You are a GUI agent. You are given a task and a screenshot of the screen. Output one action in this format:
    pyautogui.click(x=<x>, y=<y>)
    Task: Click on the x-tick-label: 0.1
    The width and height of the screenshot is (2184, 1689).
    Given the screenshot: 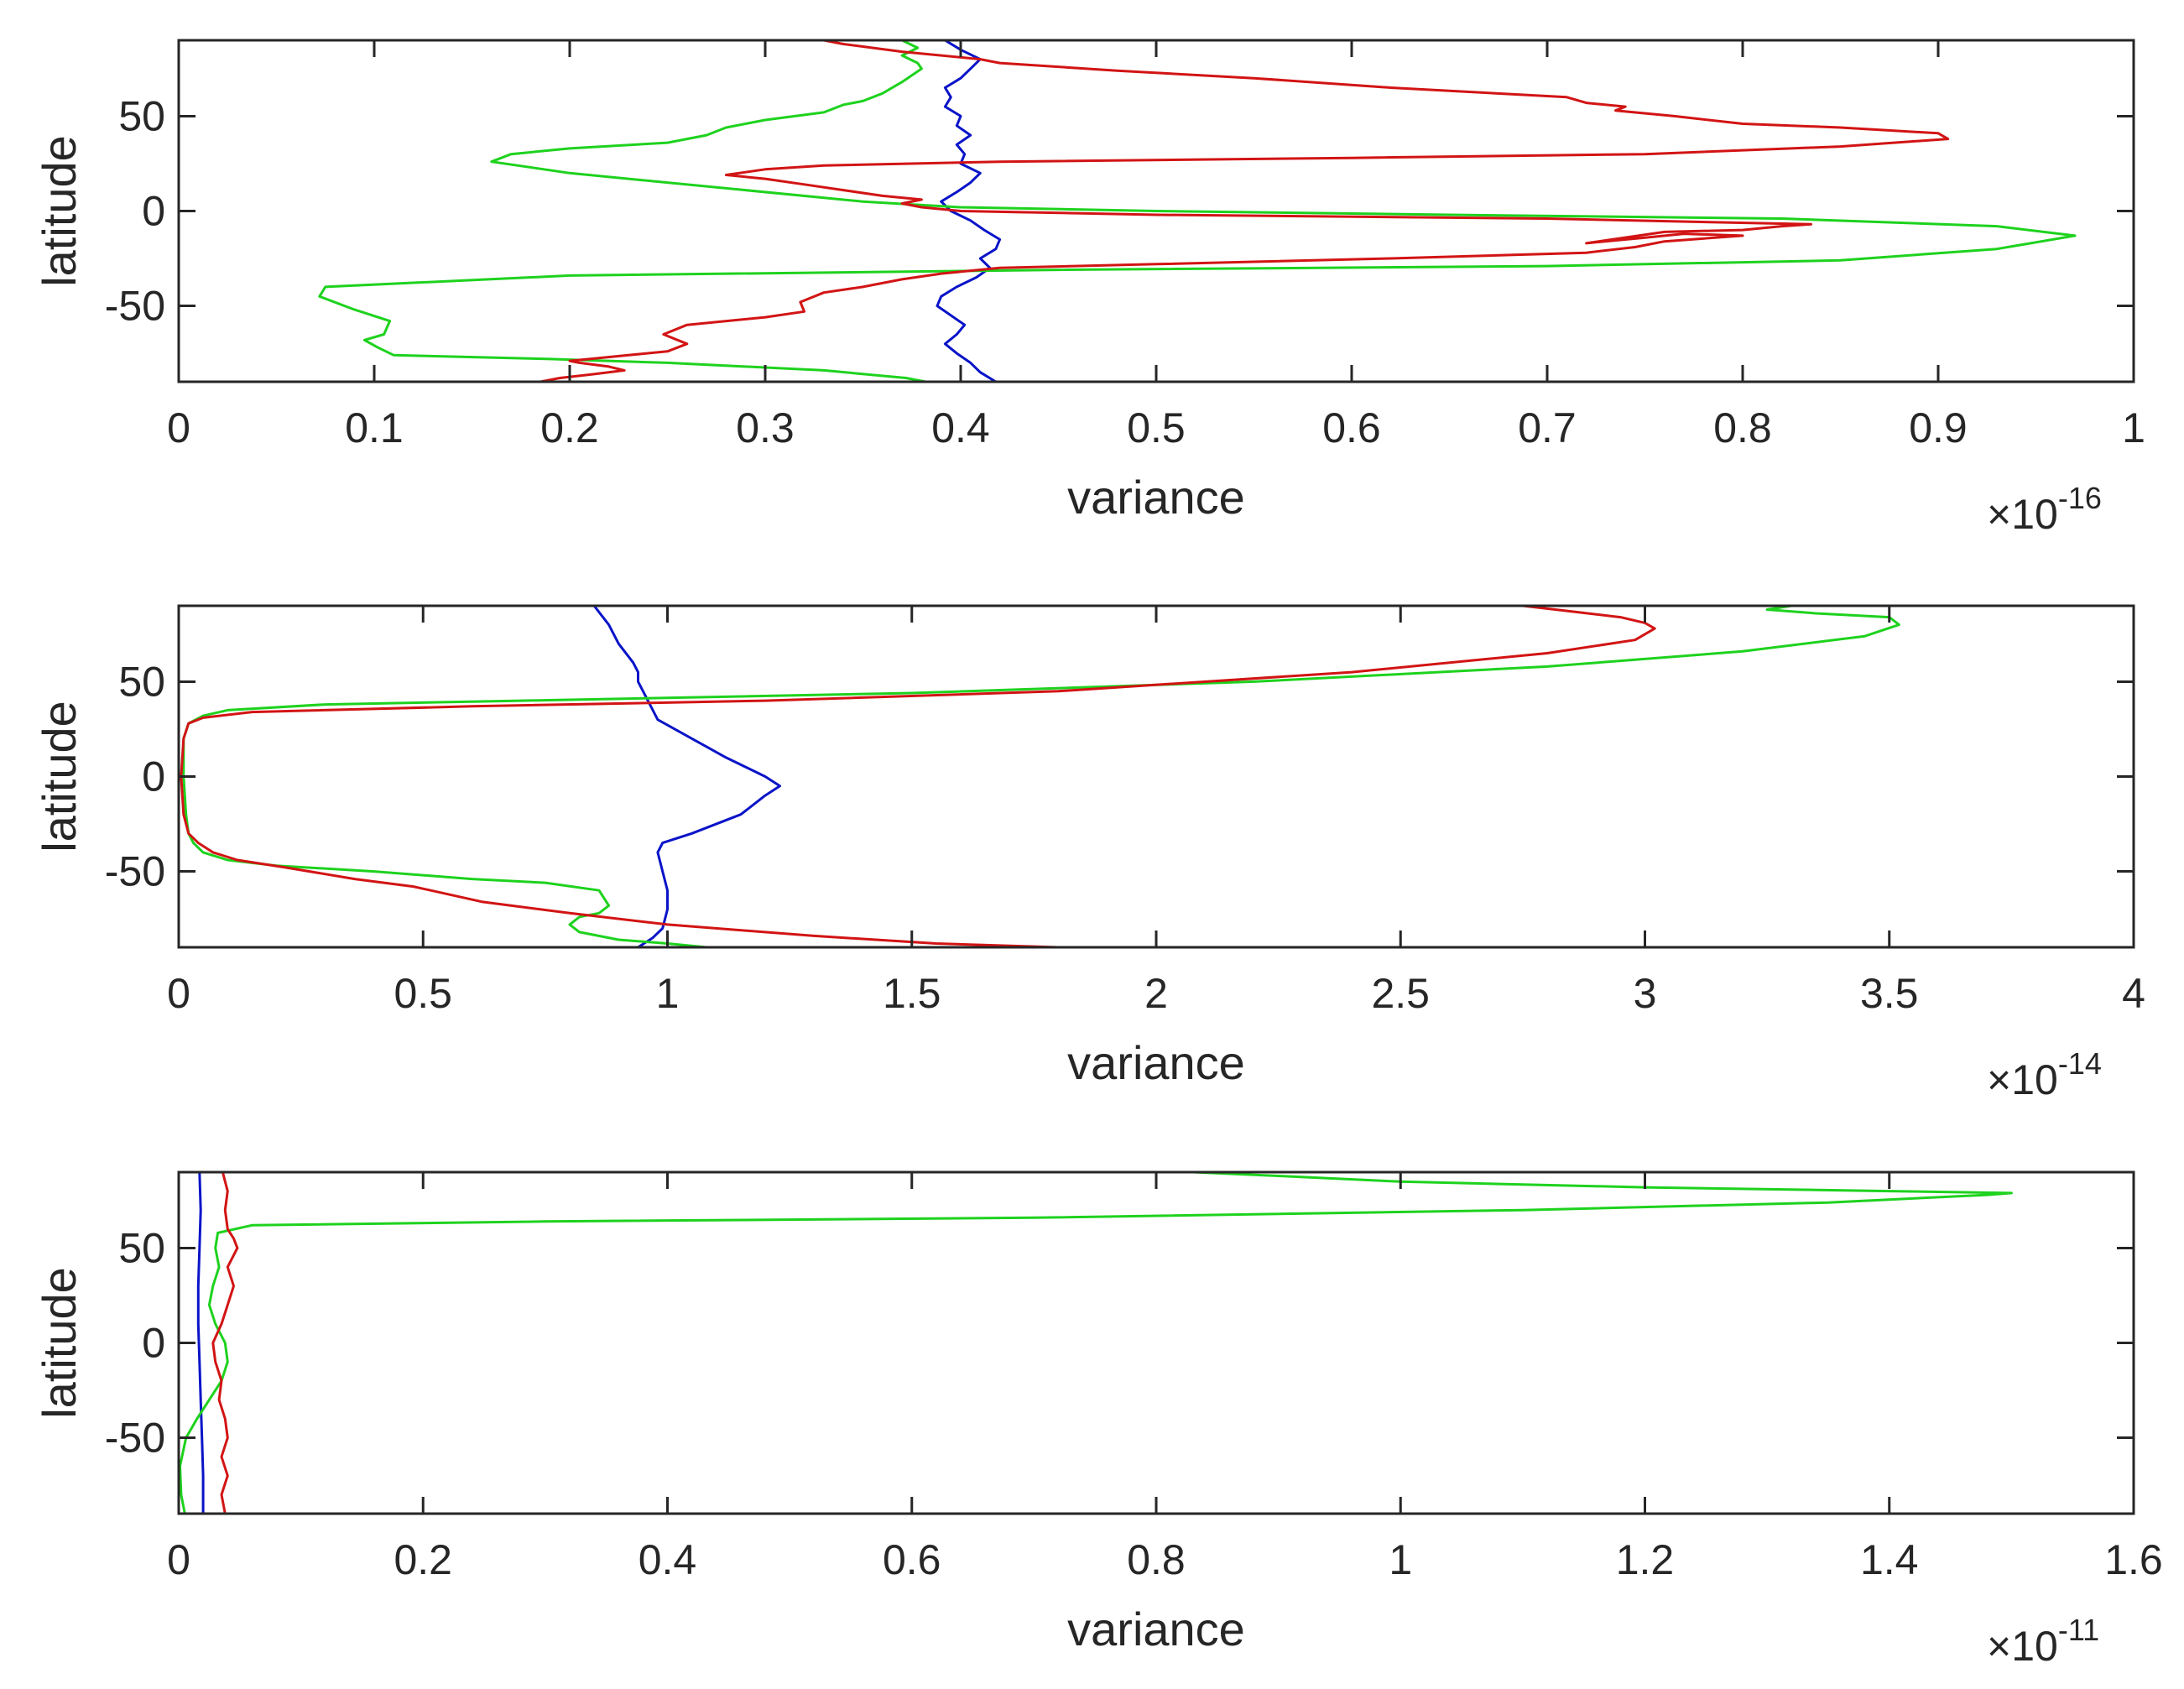 What is the action you would take?
    pyautogui.click(x=374, y=427)
    